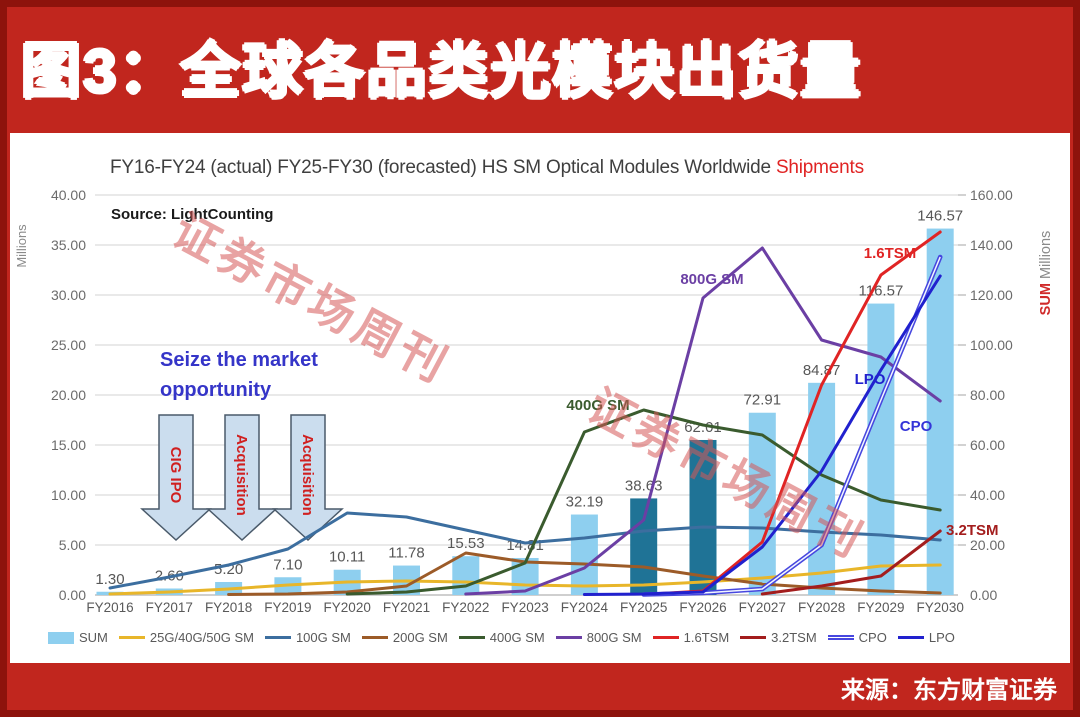 Image resolution: width=1080 pixels, height=717 pixels. What do you see at coordinates (987, 395) in the screenshot?
I see `right-axis-tick-label: 80.00` at bounding box center [987, 395].